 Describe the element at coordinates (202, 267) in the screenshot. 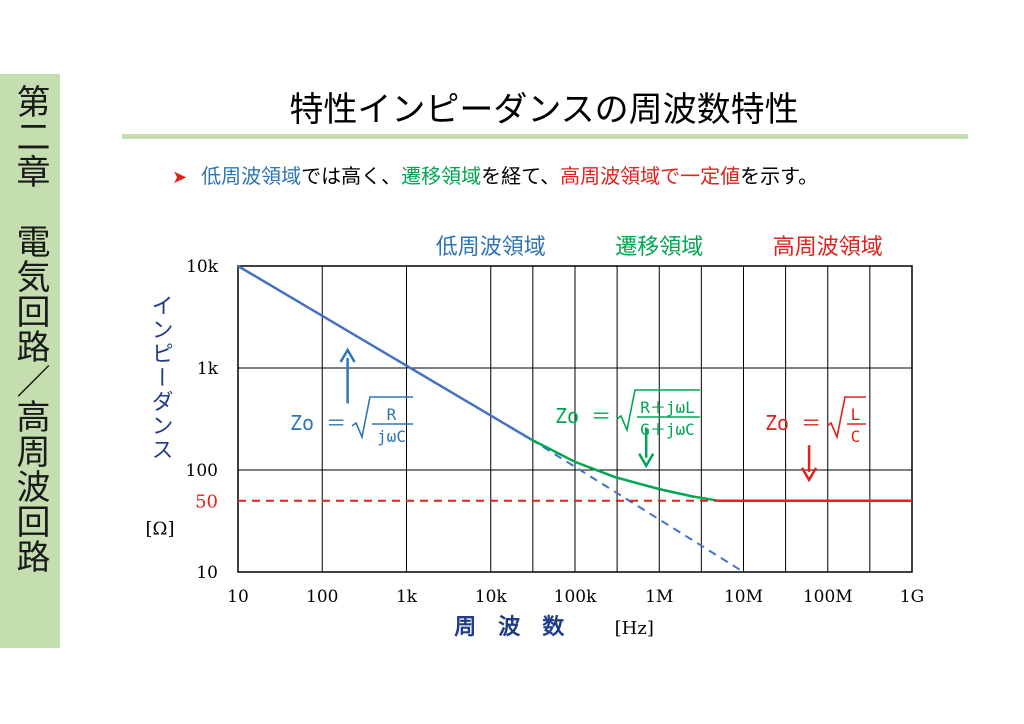

I see `y-tick-label: 10k` at that location.